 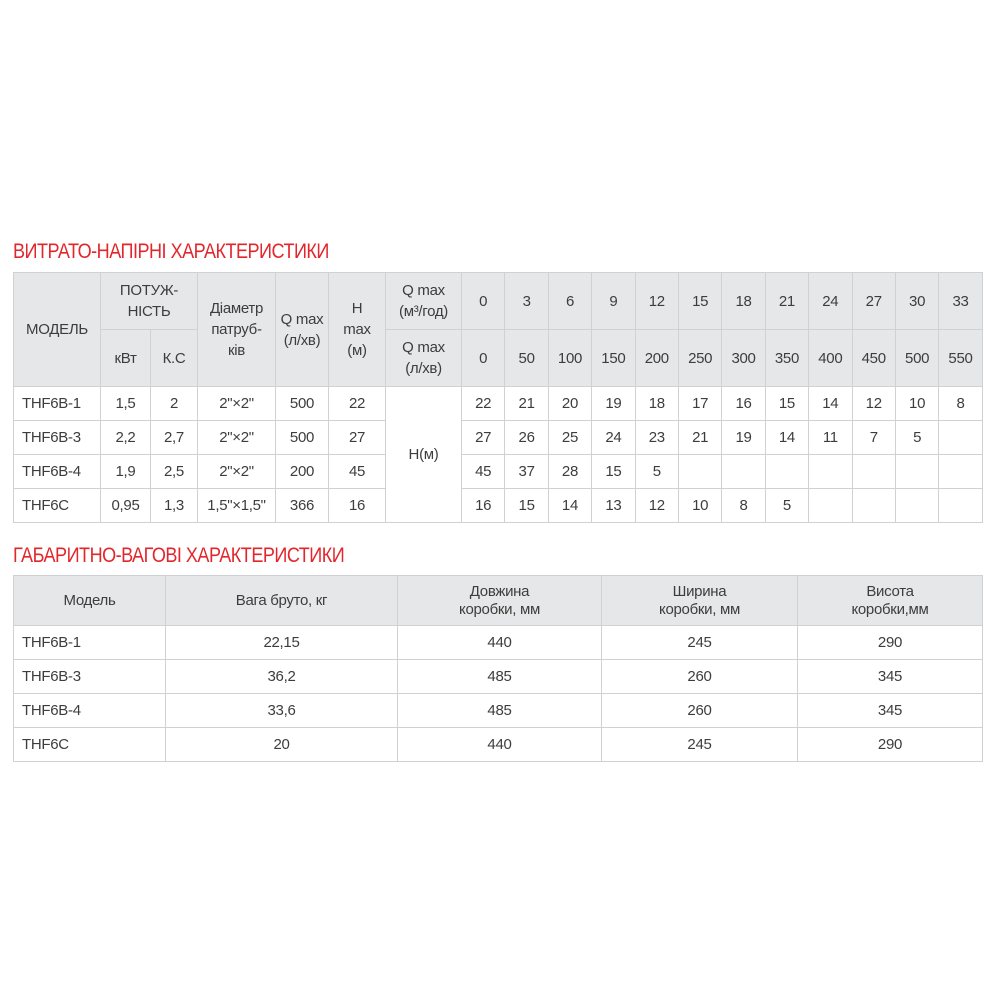 What do you see at coordinates (743, 437) in the screenshot?
I see `head-value-cell: 19` at bounding box center [743, 437].